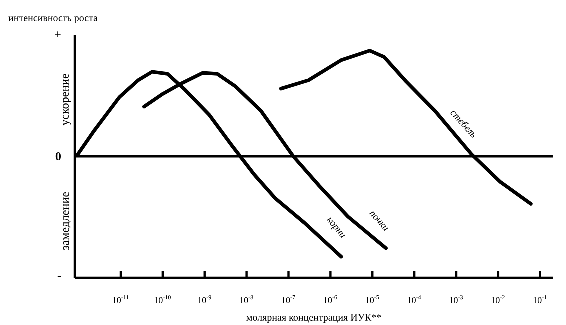 This screenshot has height=325, width=566. What do you see at coordinates (205, 300) in the screenshot?
I see `x-tick-label: 10$^{-9}$` at bounding box center [205, 300].